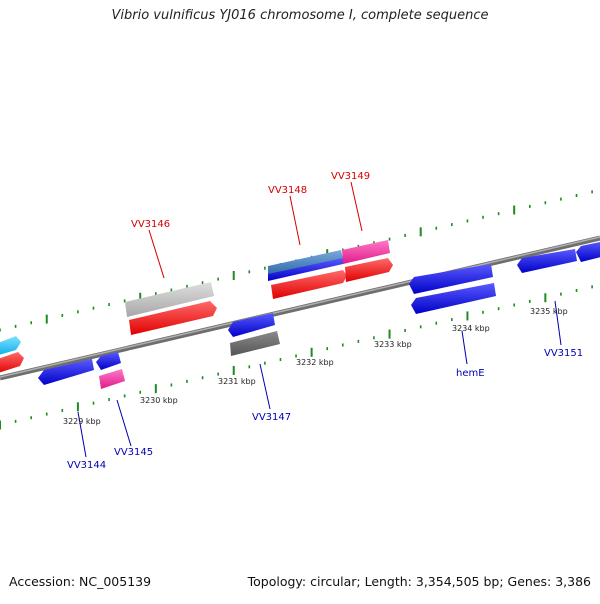 This screenshot has height=604, width=600. Describe the element at coordinates (66, 372) in the screenshot. I see `gene-vv3144` at that location.